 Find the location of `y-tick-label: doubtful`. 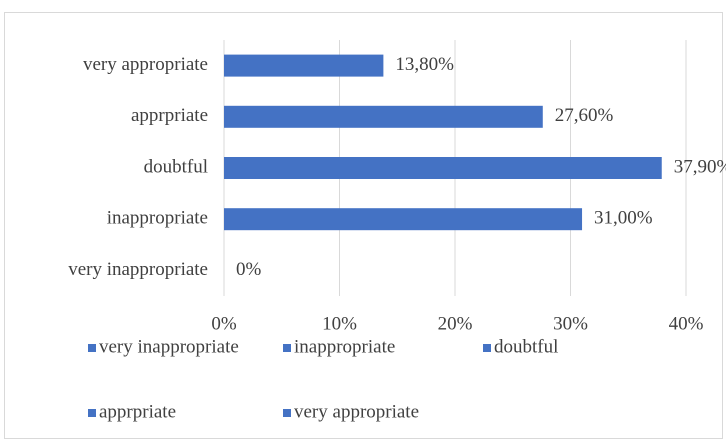

y-tick-label: doubtful is located at coordinates (176, 166).